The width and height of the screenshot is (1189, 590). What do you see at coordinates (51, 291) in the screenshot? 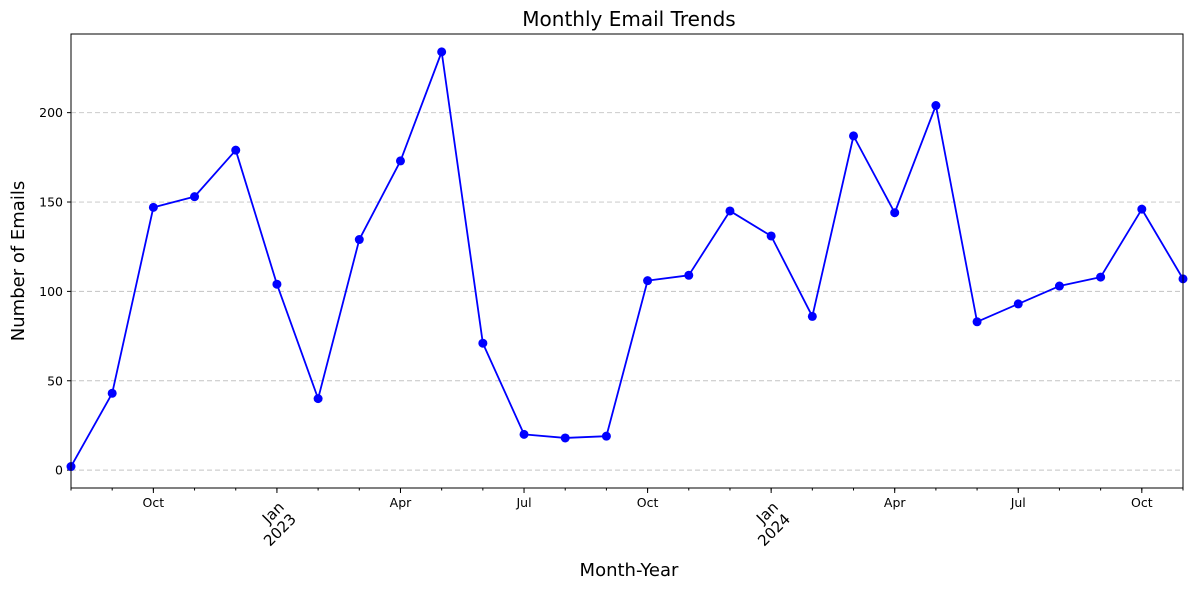
I see `y-tick-label: 100` at bounding box center [51, 291].